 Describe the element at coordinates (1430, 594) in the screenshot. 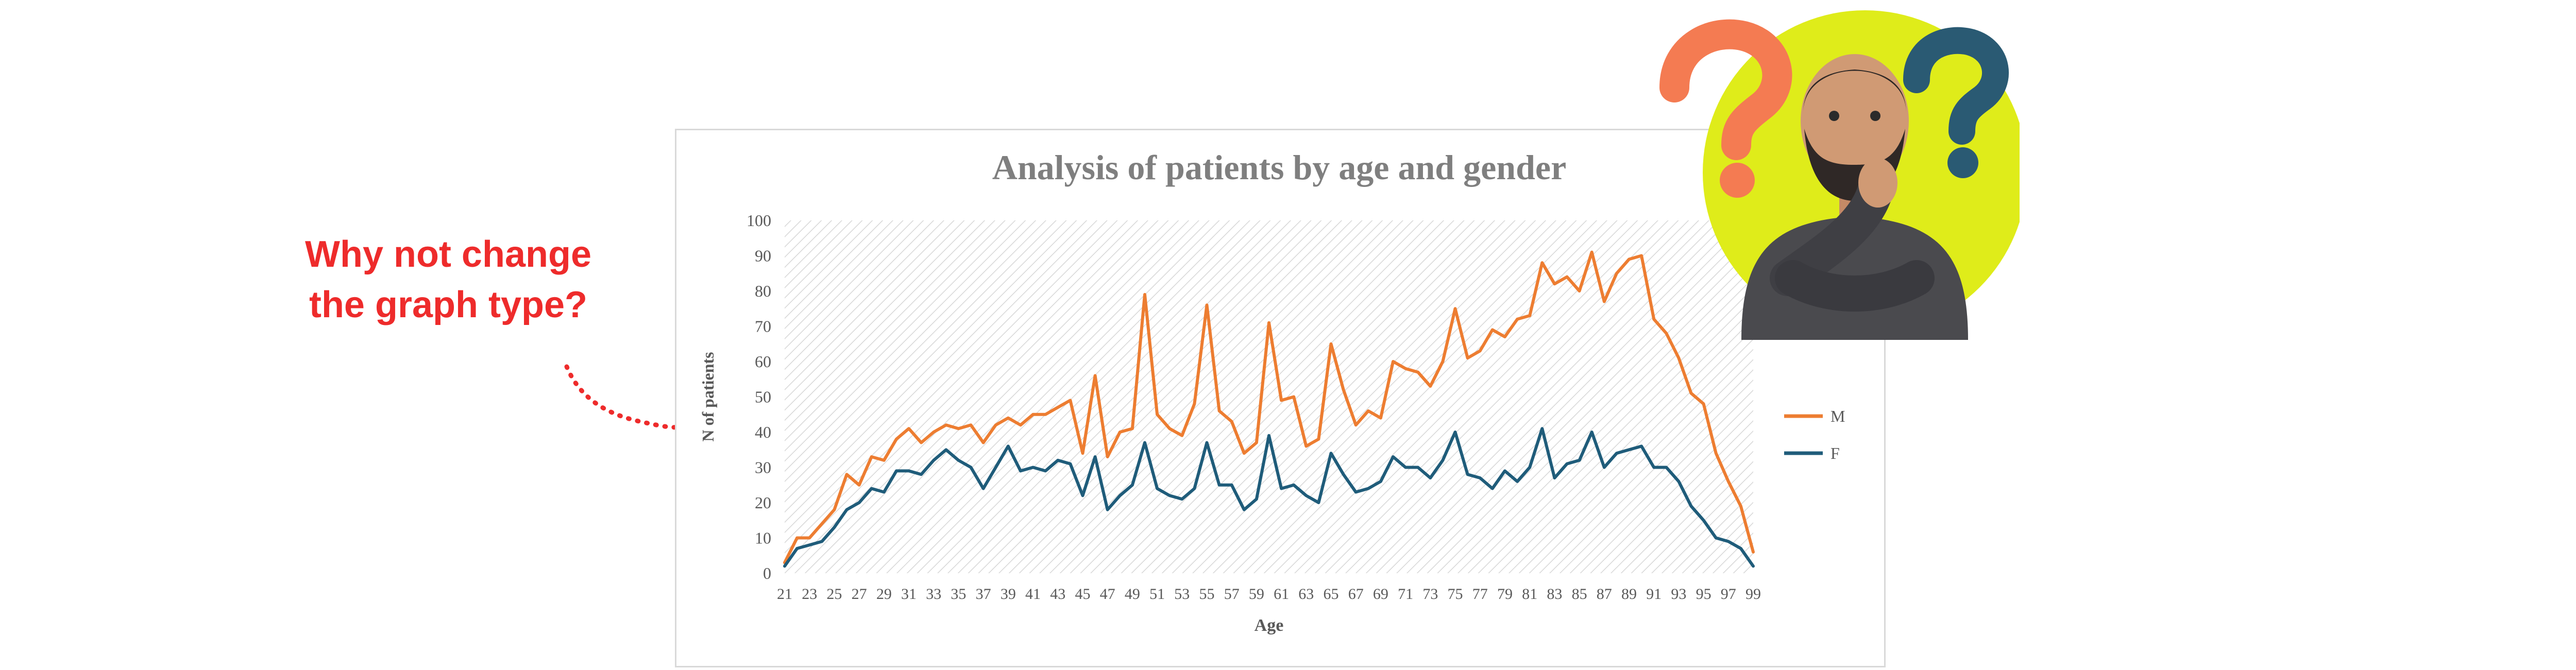

I see `x-tick-label: 73` at that location.